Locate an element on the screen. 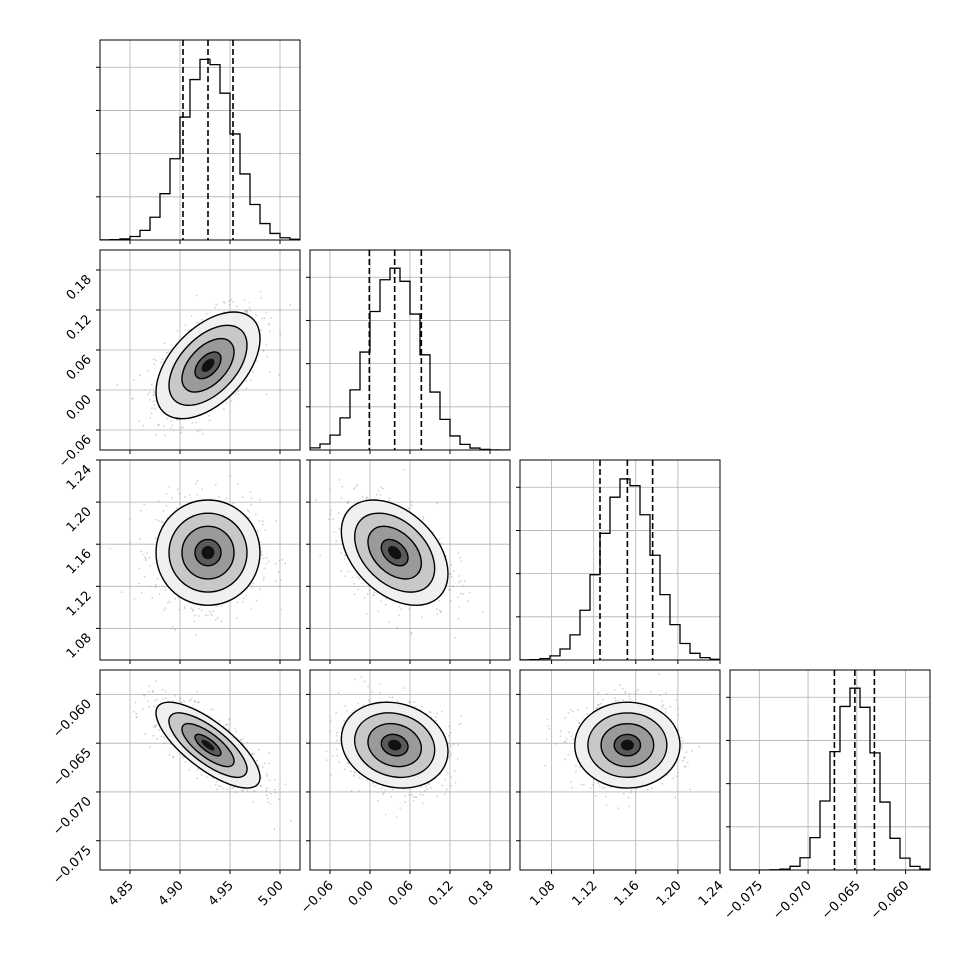 The height and width of the screenshot is (970, 970). contour-line is located at coordinates (394, 552).